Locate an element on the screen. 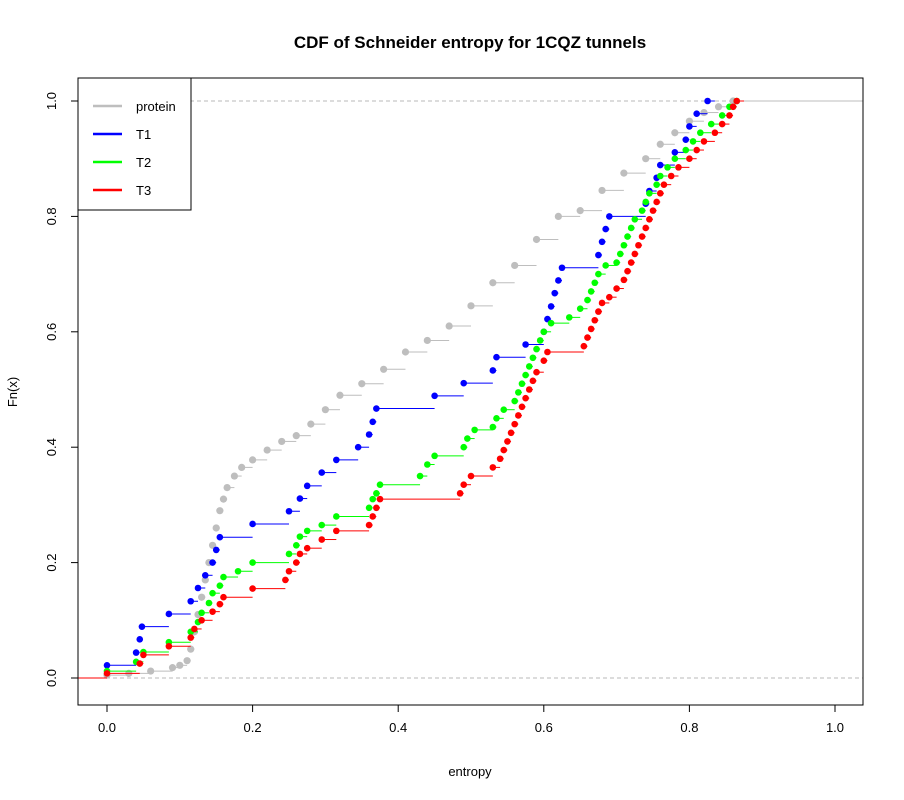  legend: protein T1 T2 T3 is located at coordinates (134, 144).